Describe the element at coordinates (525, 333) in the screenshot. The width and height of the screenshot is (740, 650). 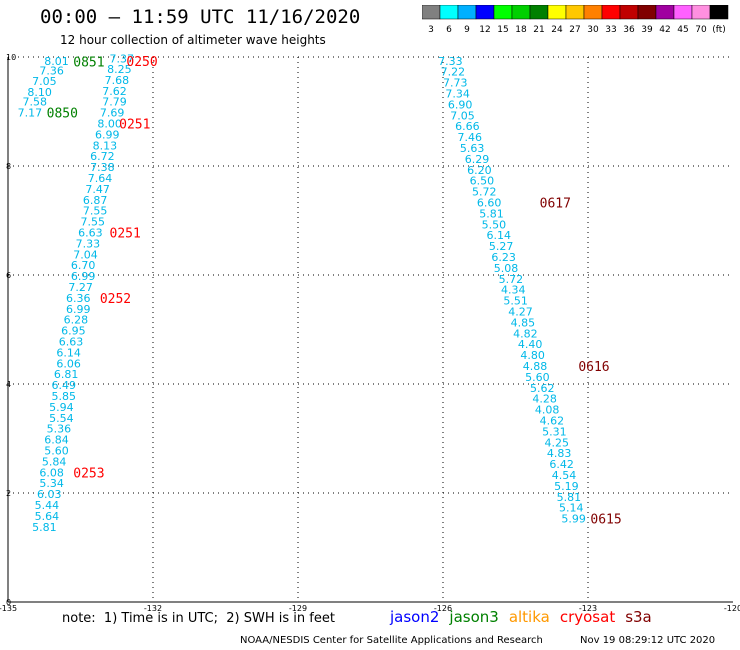
I see `wave-height-value: 4.82` at that location.